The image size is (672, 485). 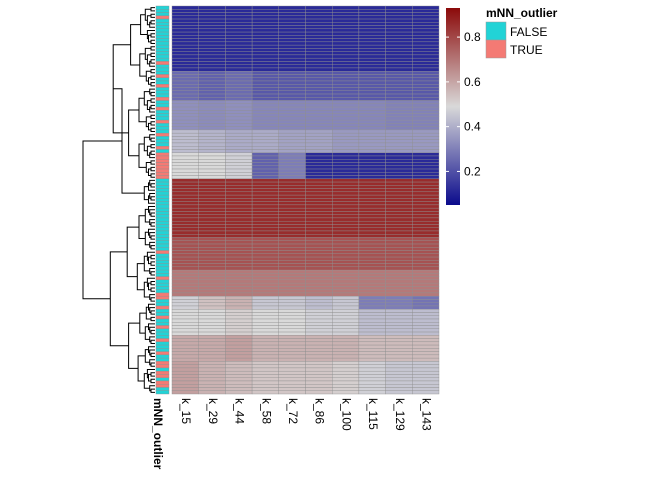 I want to click on column-label: k_72, so click(x=293, y=411).